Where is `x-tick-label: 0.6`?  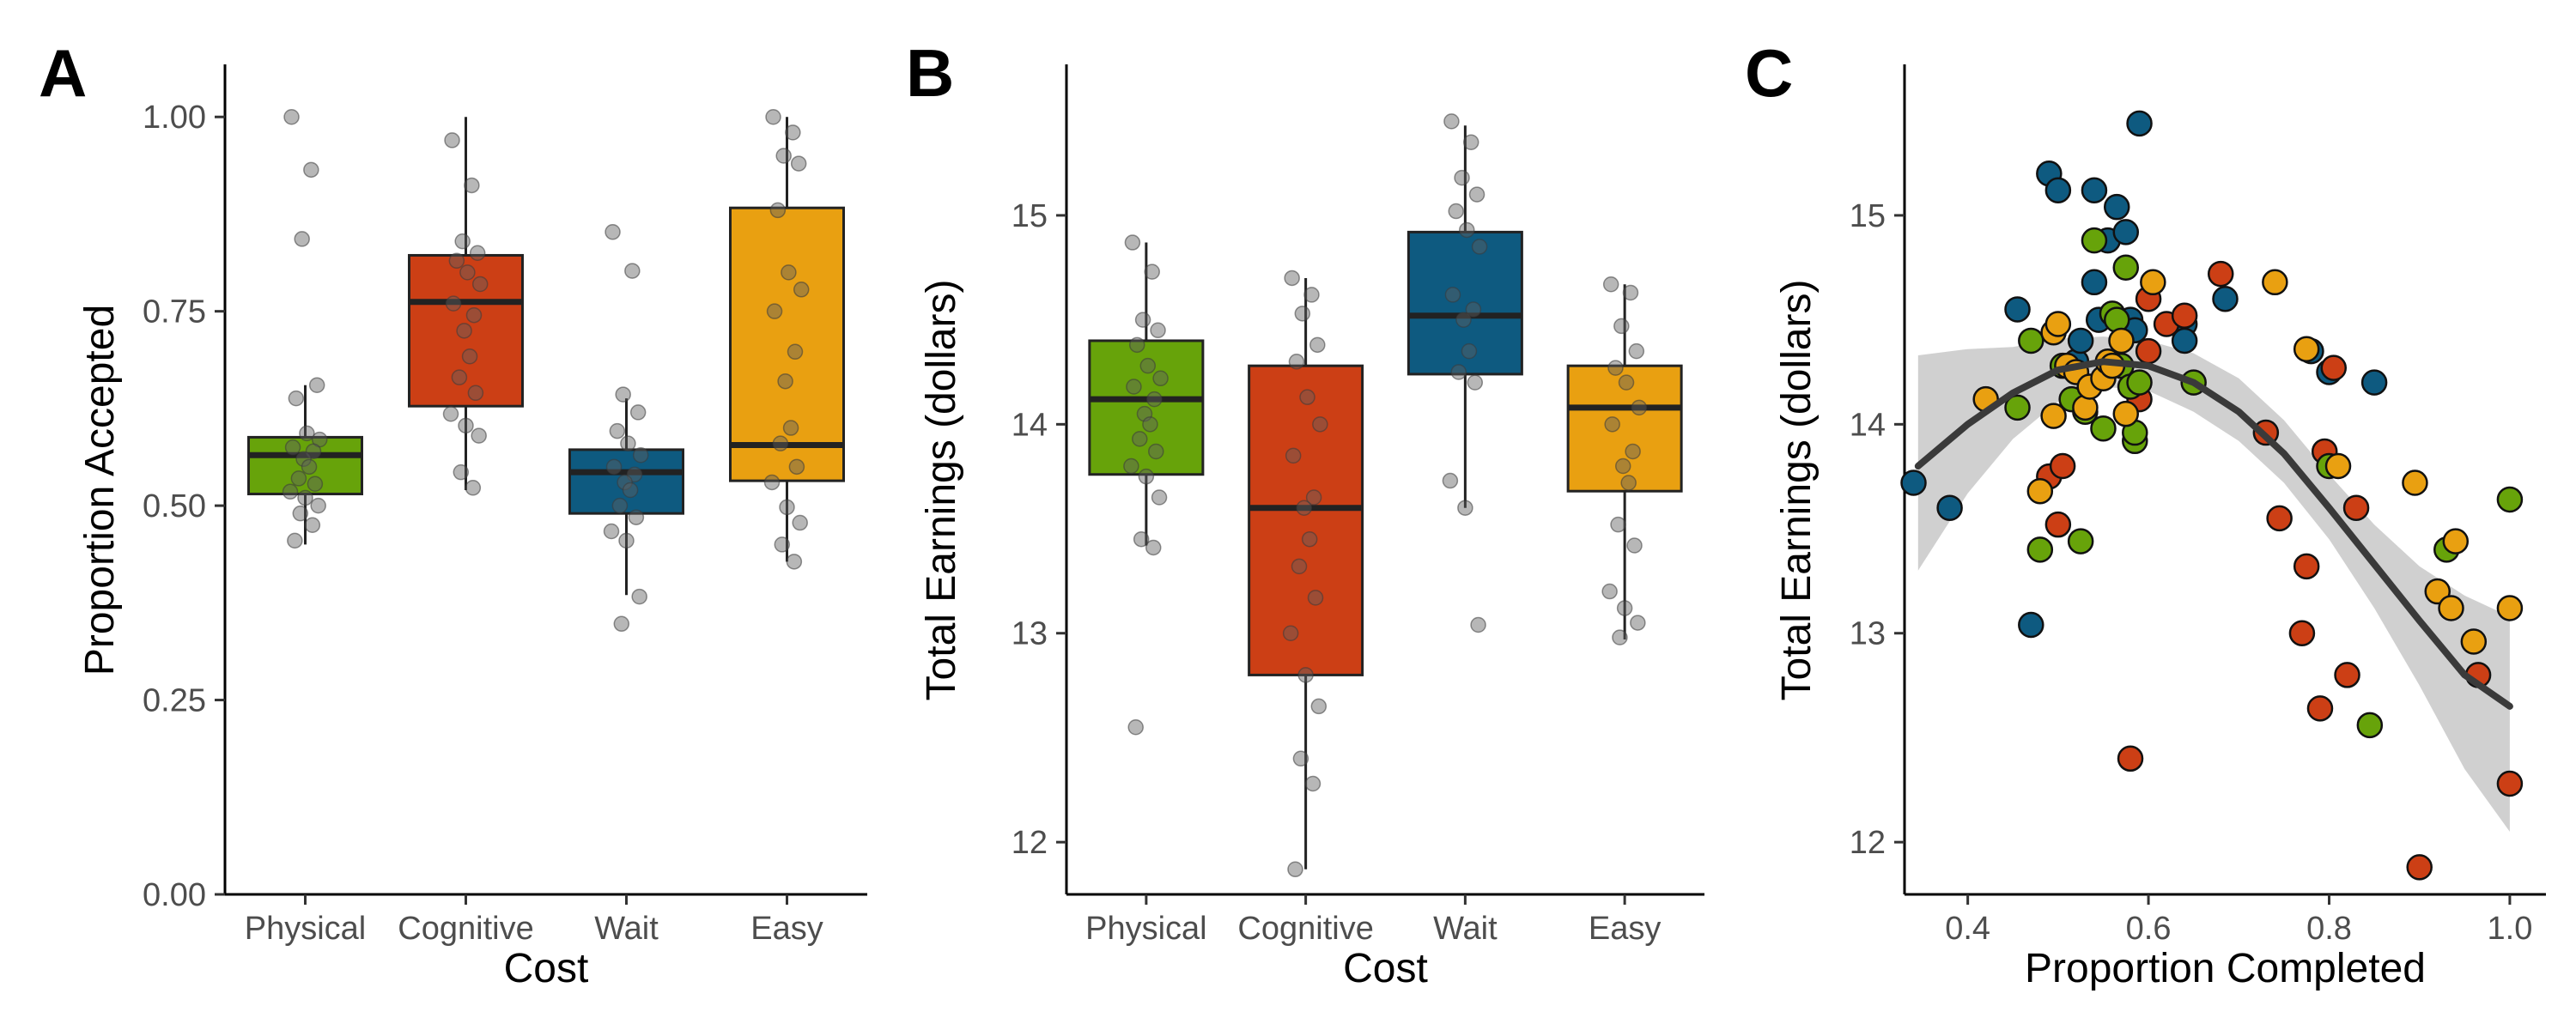 x-tick-label: 0.6 is located at coordinates (2149, 929).